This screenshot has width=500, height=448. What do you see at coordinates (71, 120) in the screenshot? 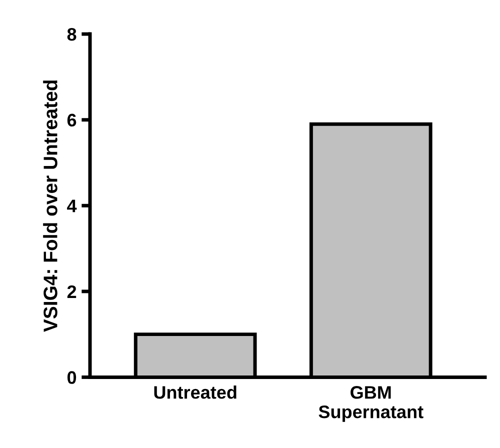
I see `y-tick-label: 6` at bounding box center [71, 120].